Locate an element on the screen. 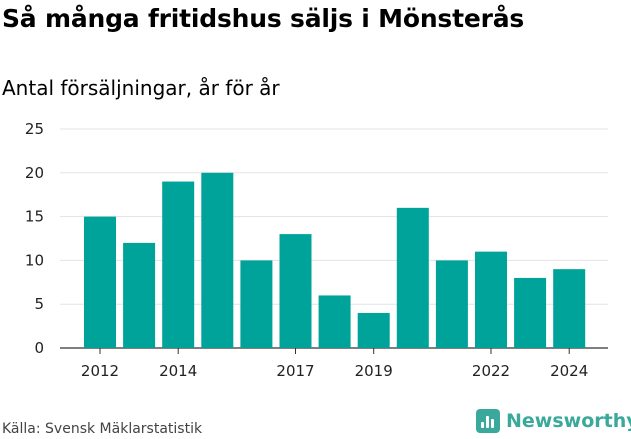 Image resolution: width=631 pixels, height=439 pixels. bar-2024 is located at coordinates (569, 308).